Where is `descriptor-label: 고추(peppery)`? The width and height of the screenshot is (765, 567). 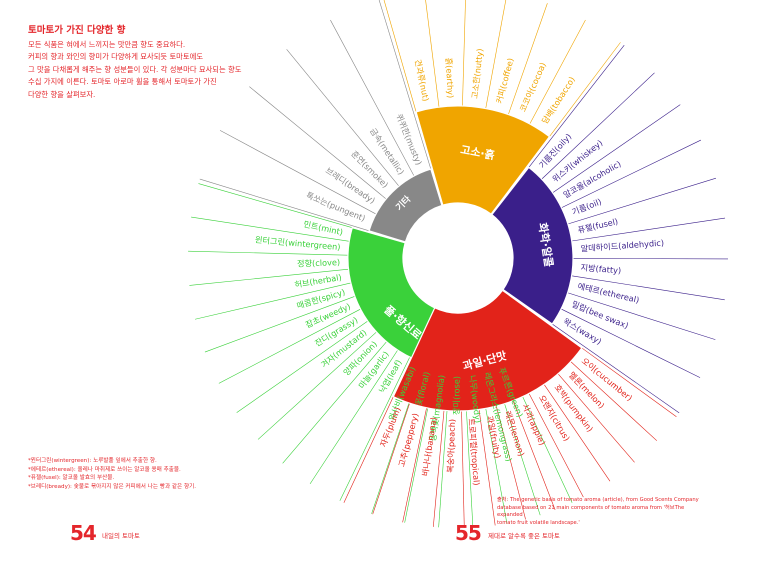 descriptor-label: 고추(peppery) is located at coordinates (408, 440).